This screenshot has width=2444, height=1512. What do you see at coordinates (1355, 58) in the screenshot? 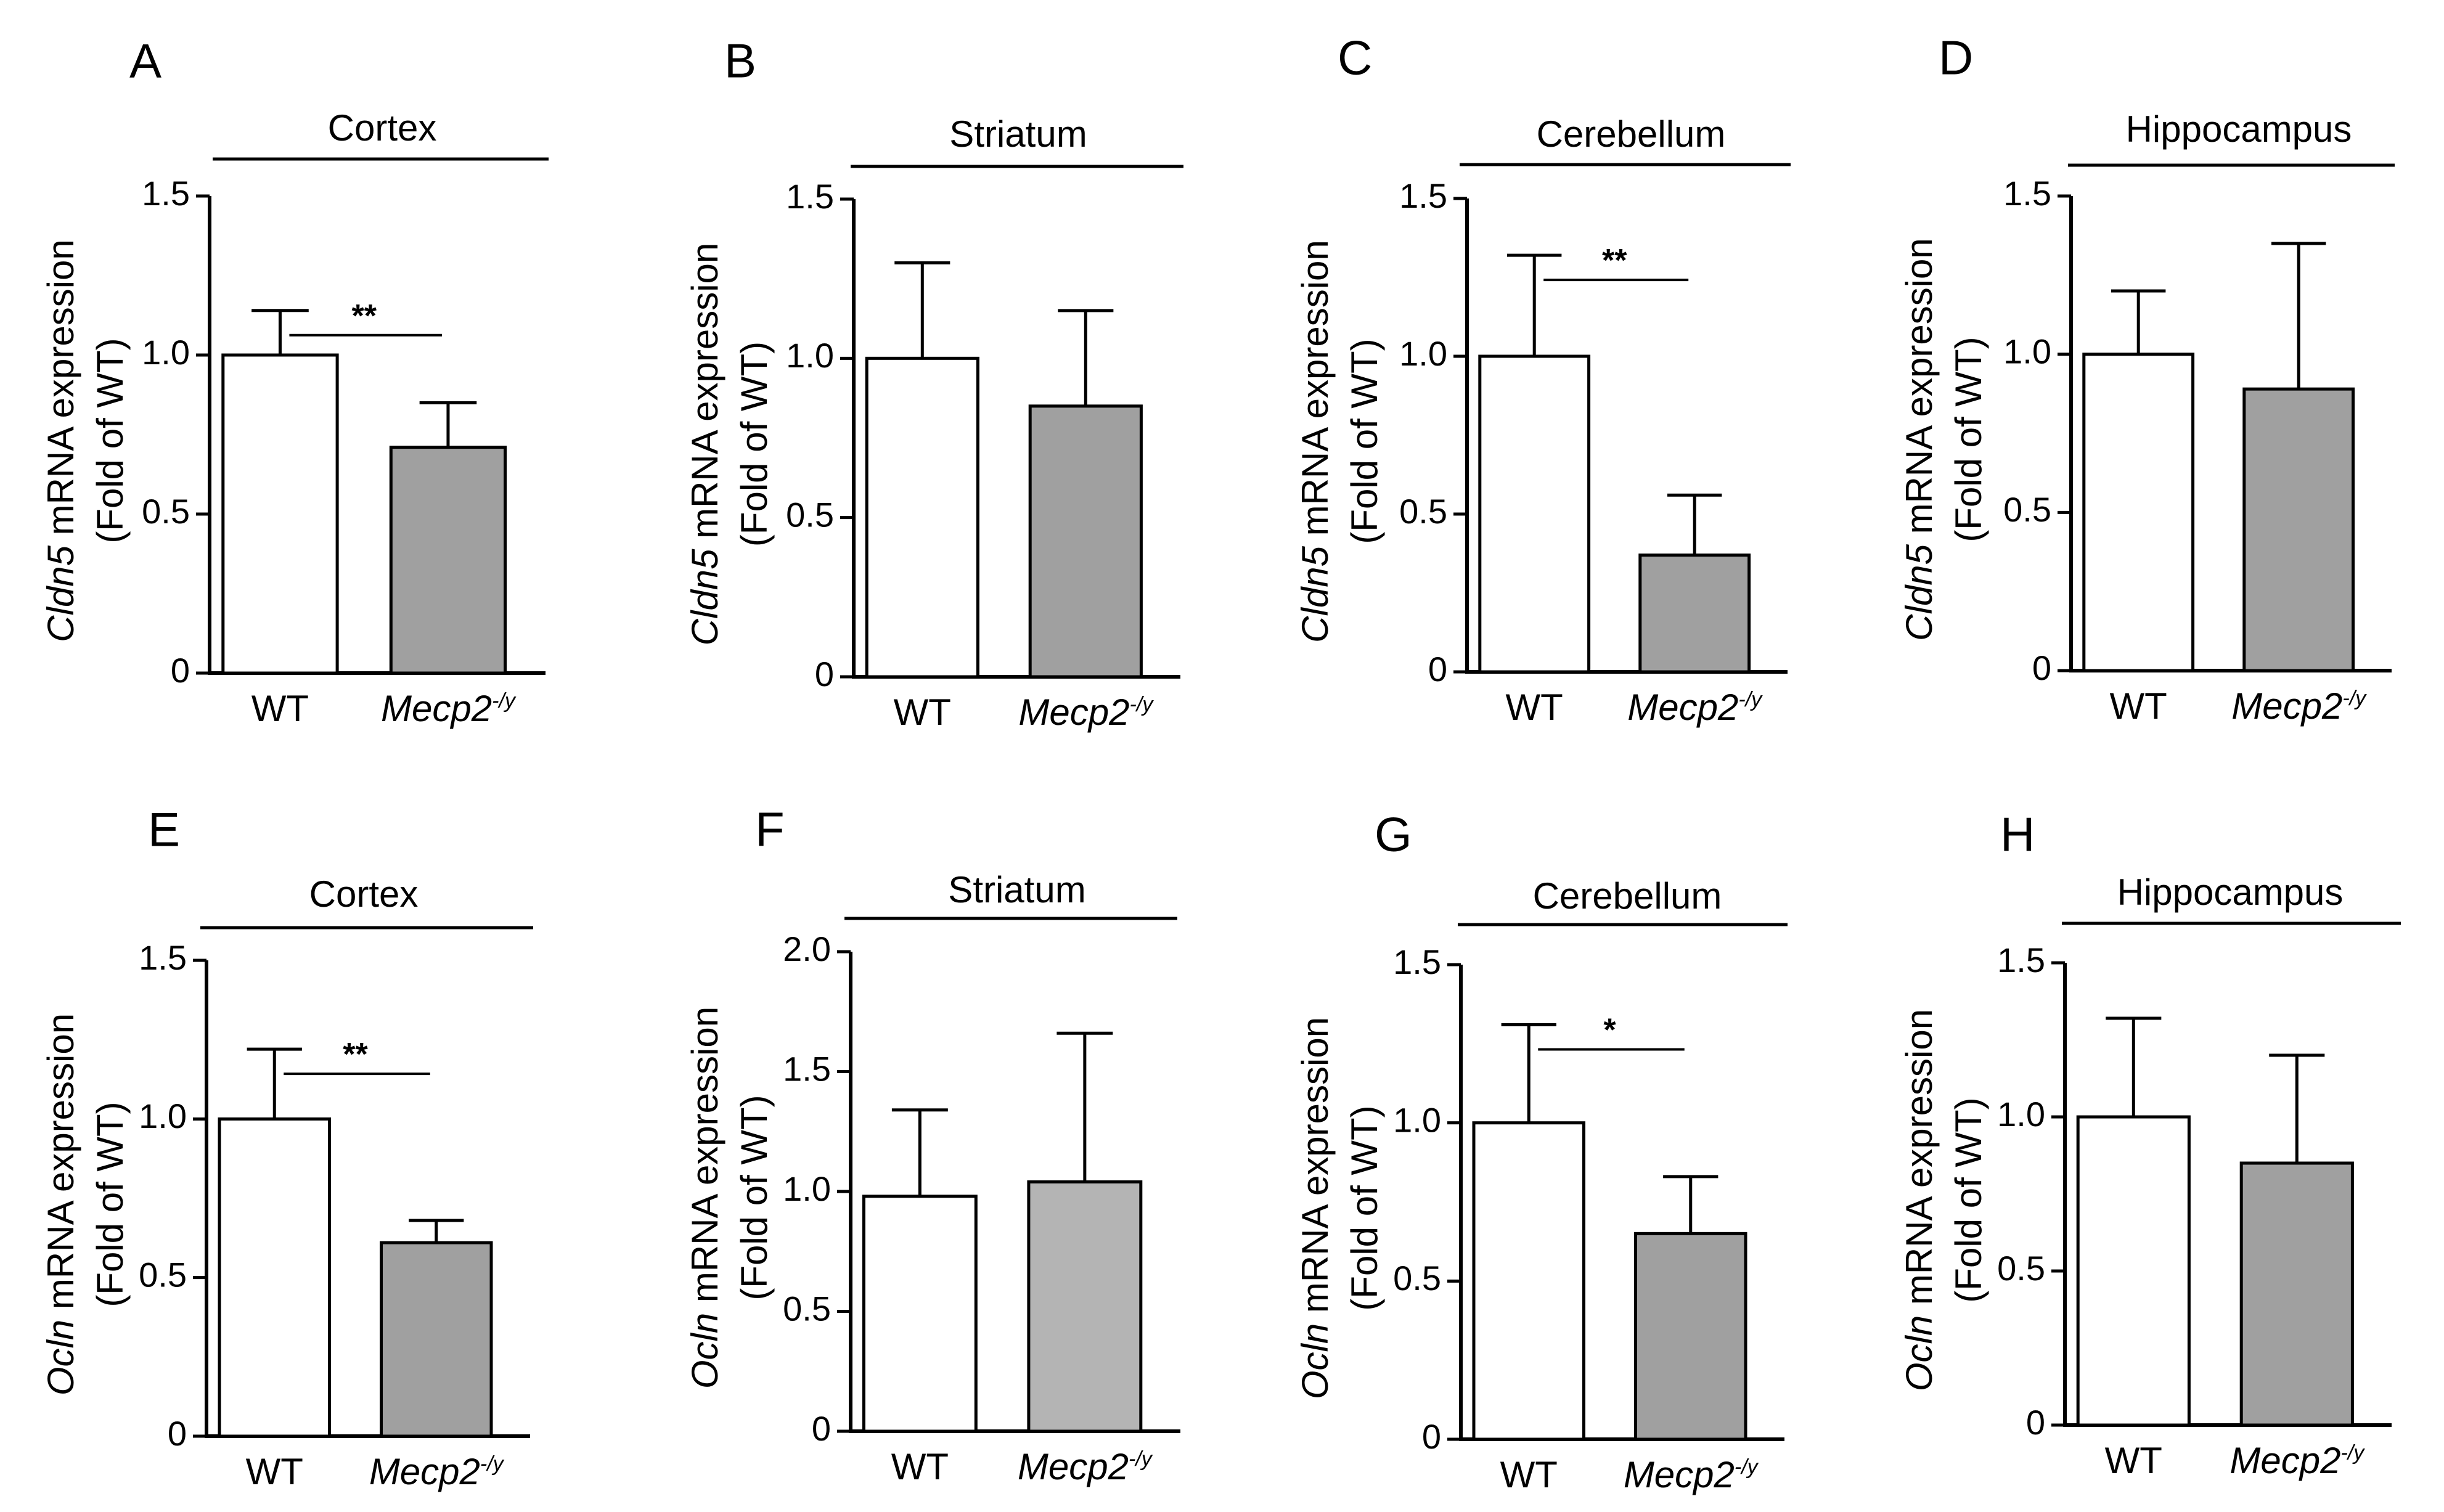
I see `panel-letter: C` at bounding box center [1355, 58].